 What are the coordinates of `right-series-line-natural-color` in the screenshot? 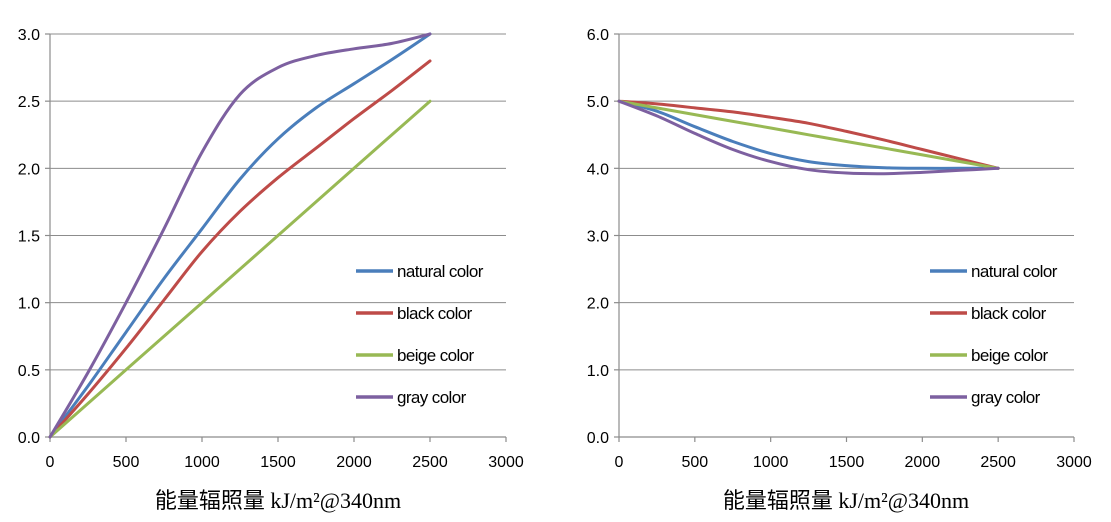 It's located at (808, 134).